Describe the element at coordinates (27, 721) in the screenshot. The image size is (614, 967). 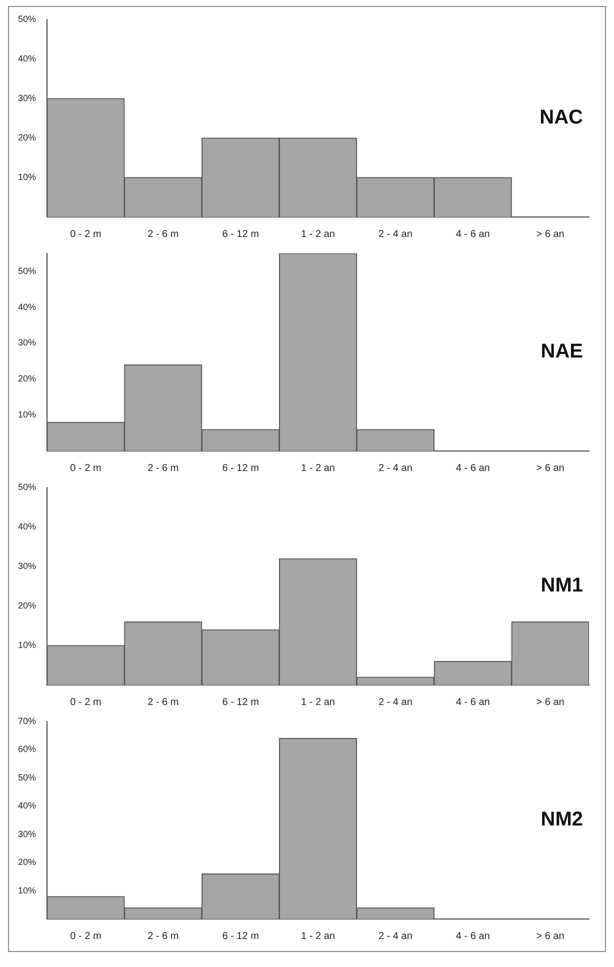
I see `y-tick-label: 70%` at that location.